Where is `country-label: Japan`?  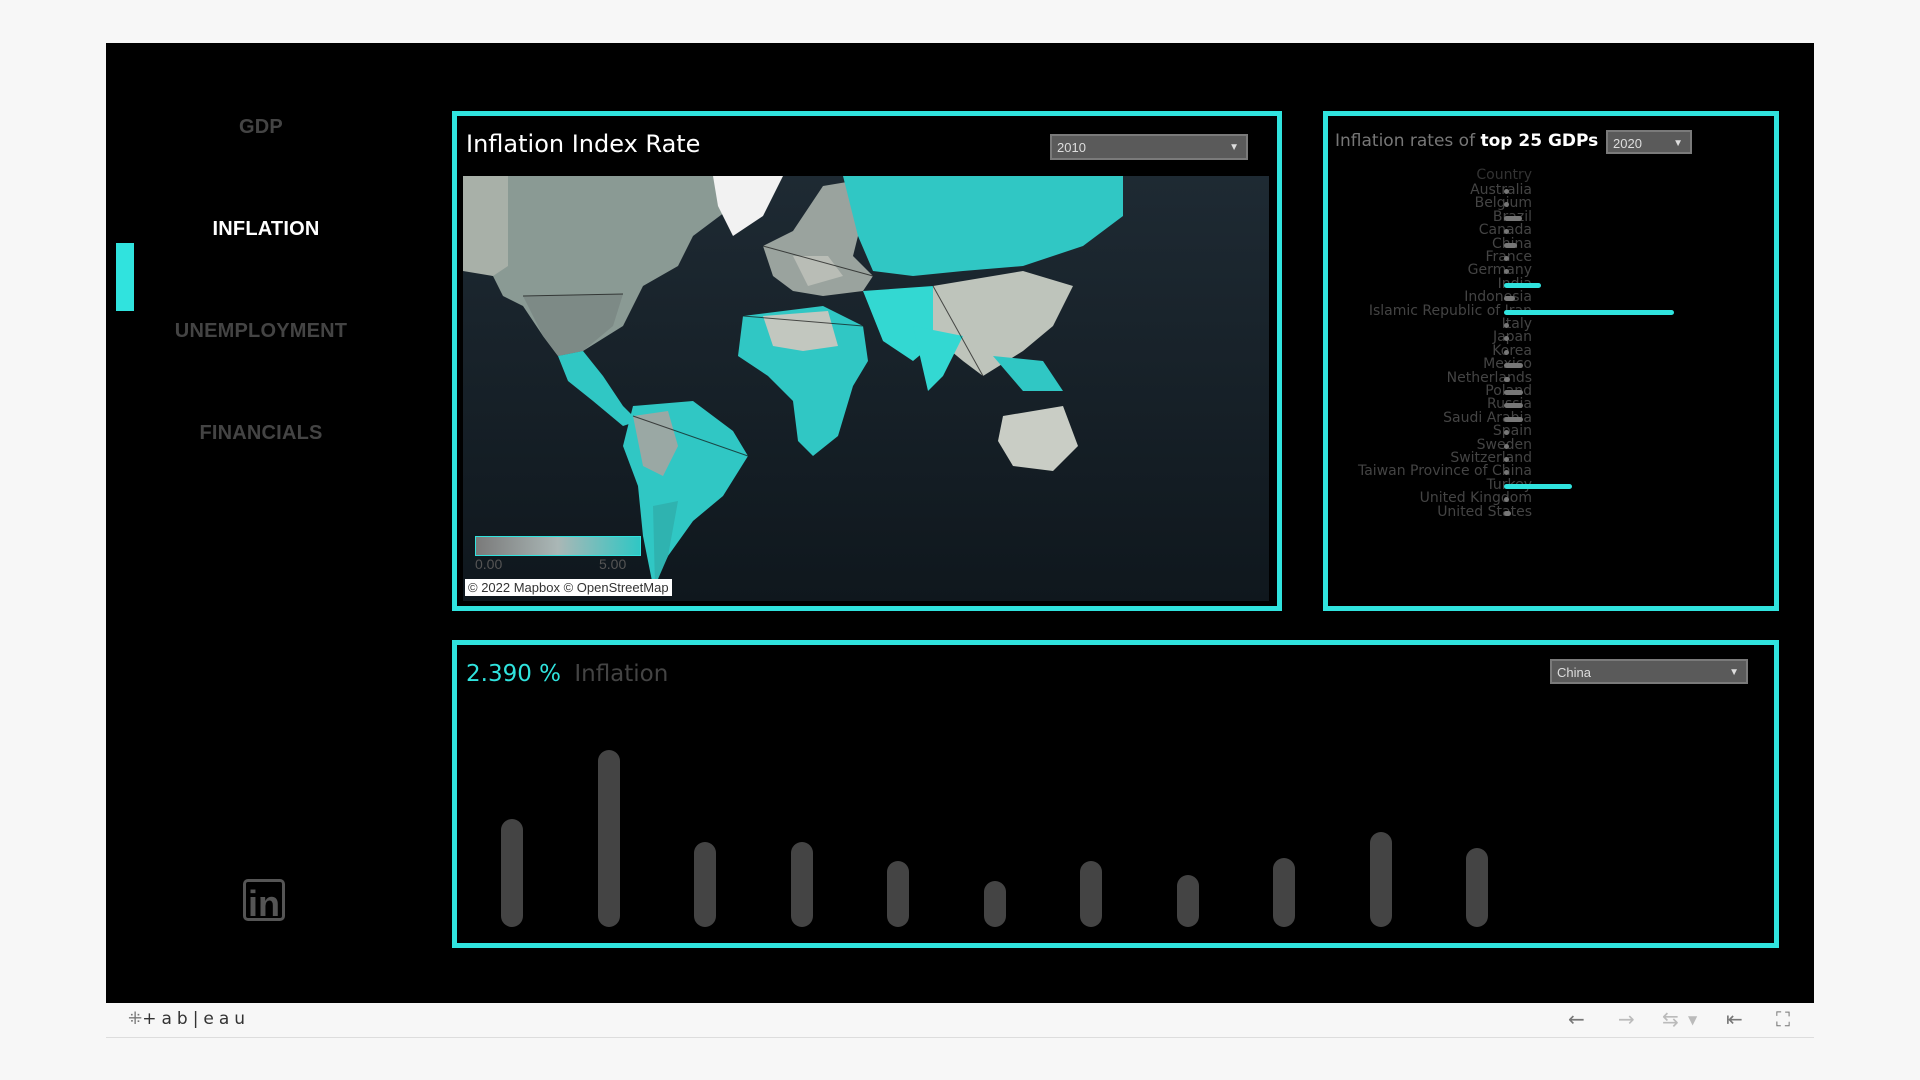
country-label: Japan is located at coordinates (1512, 337).